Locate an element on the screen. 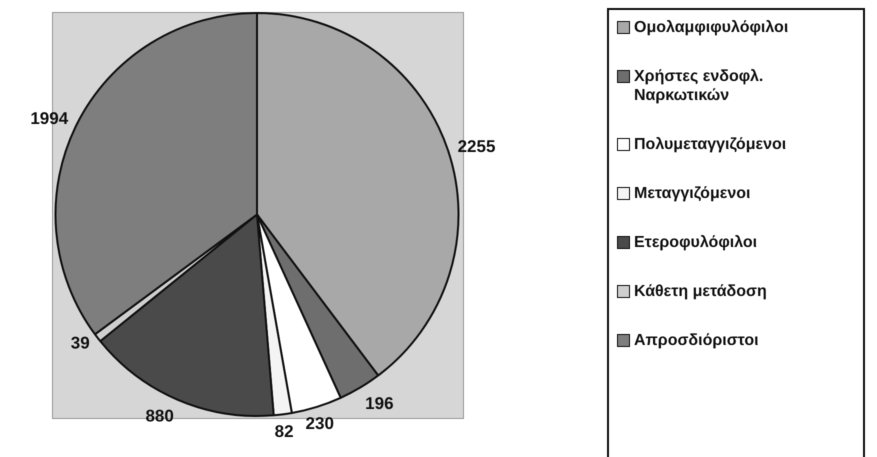 This screenshot has height=457, width=877. legend-label: Πολυμεταγγιζόμενοι is located at coordinates (710, 144).